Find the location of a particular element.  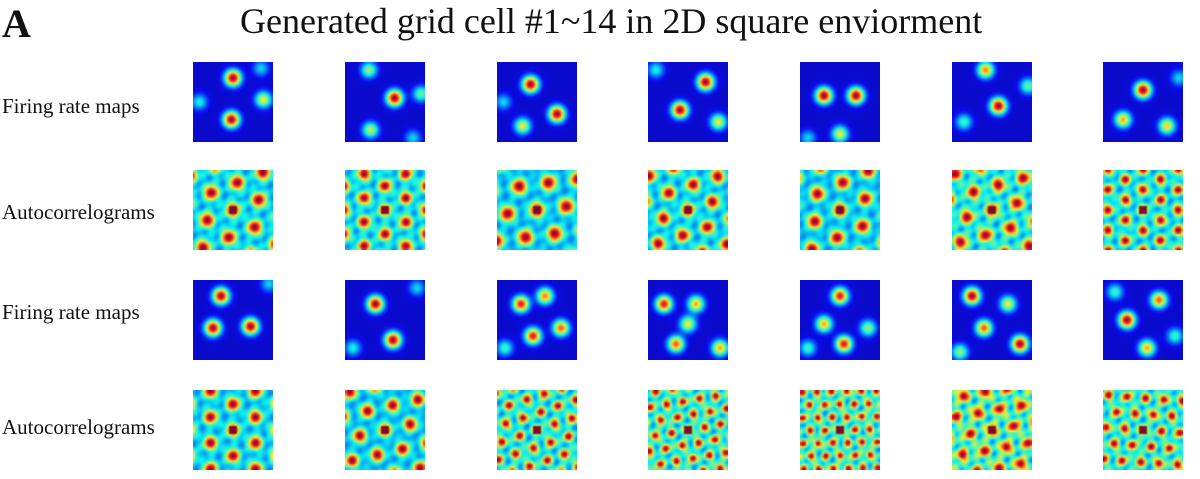

row-label-auto-2: Autocorrelograms is located at coordinates (78, 427).